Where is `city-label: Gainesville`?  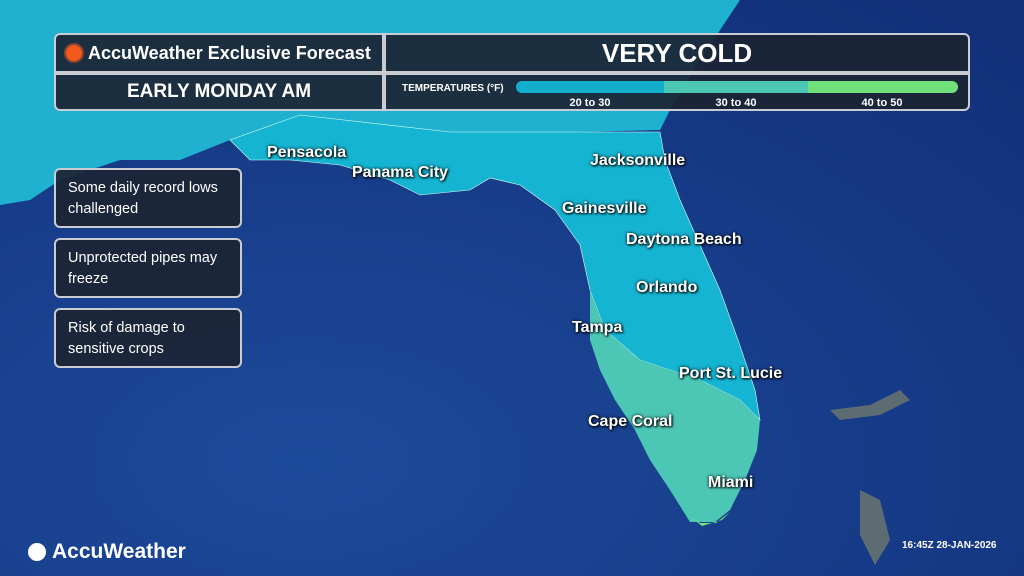
city-label: Gainesville is located at coordinates (604, 208).